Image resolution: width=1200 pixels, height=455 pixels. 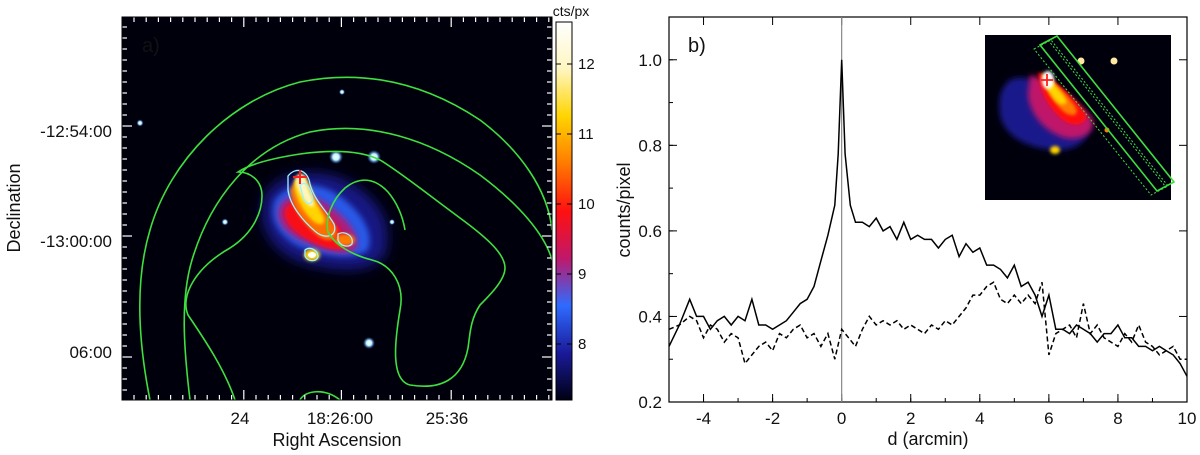 What do you see at coordinates (586, 64) in the screenshot?
I see `colorbar-tick-label: 12` at bounding box center [586, 64].